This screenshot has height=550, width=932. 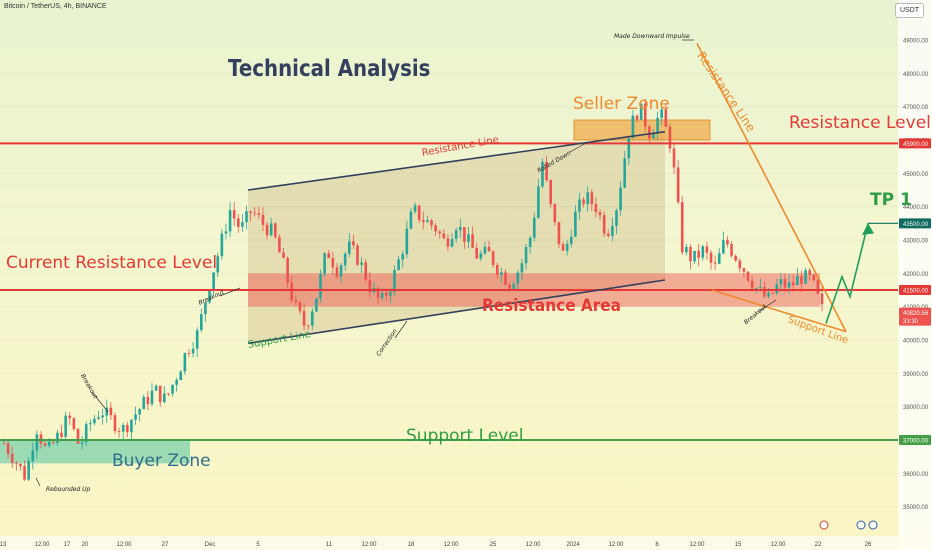 I want to click on time-axis, so click(x=449, y=543).